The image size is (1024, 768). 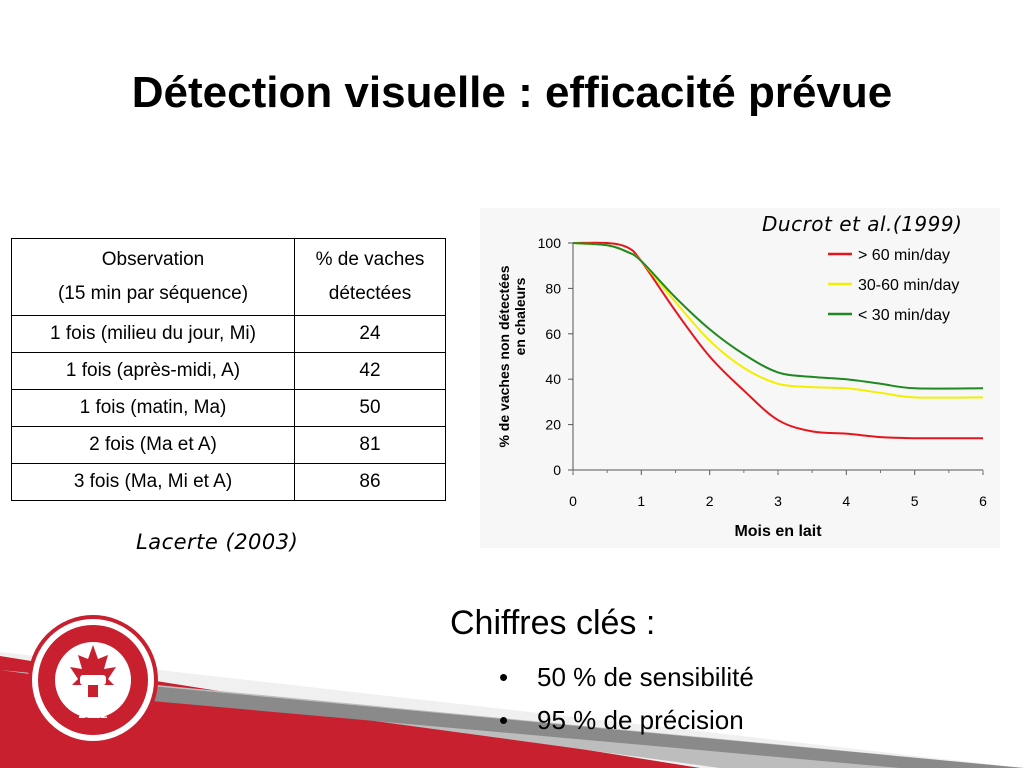 I want to click on table-row: 1 fois (milieu du jour, Mi) 24, so click(x=228, y=334).